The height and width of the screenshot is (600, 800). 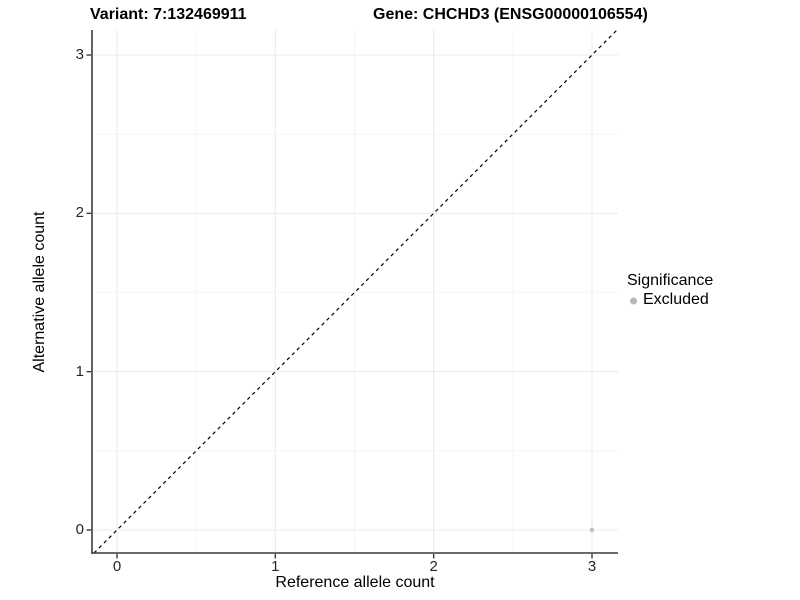 I want to click on y-tick-label: 3, so click(x=79, y=54).